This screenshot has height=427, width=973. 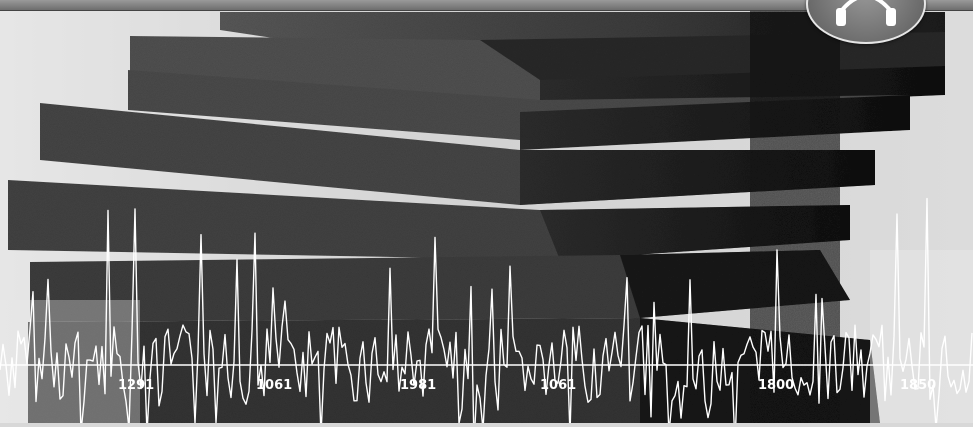 I want to click on scale-label: 1800, so click(x=776, y=385).